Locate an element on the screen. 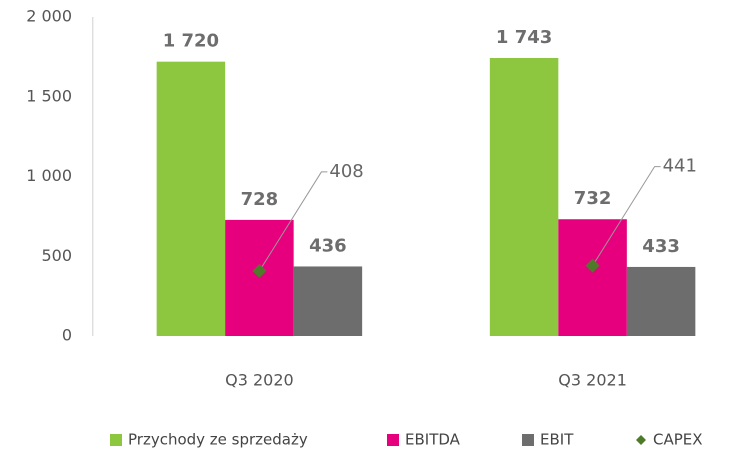 Image resolution: width=748 pixels, height=450 pixels. value-label: 436 is located at coordinates (328, 245).